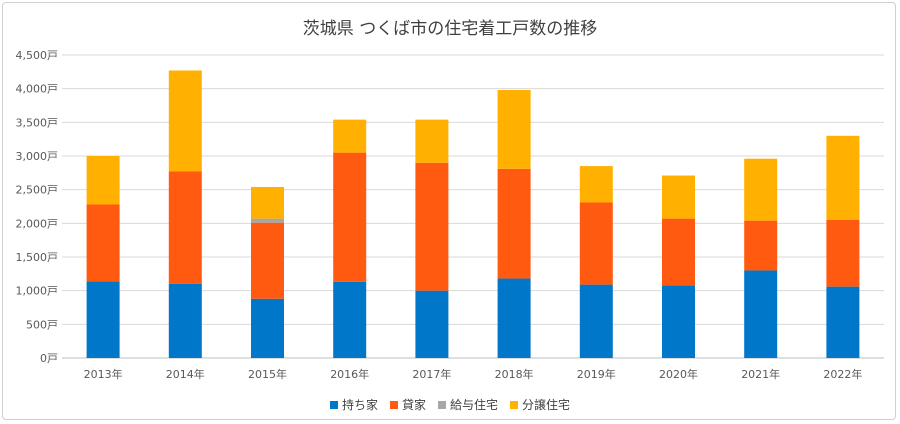  I want to click on y-tick-label: 500戸, so click(42, 324).